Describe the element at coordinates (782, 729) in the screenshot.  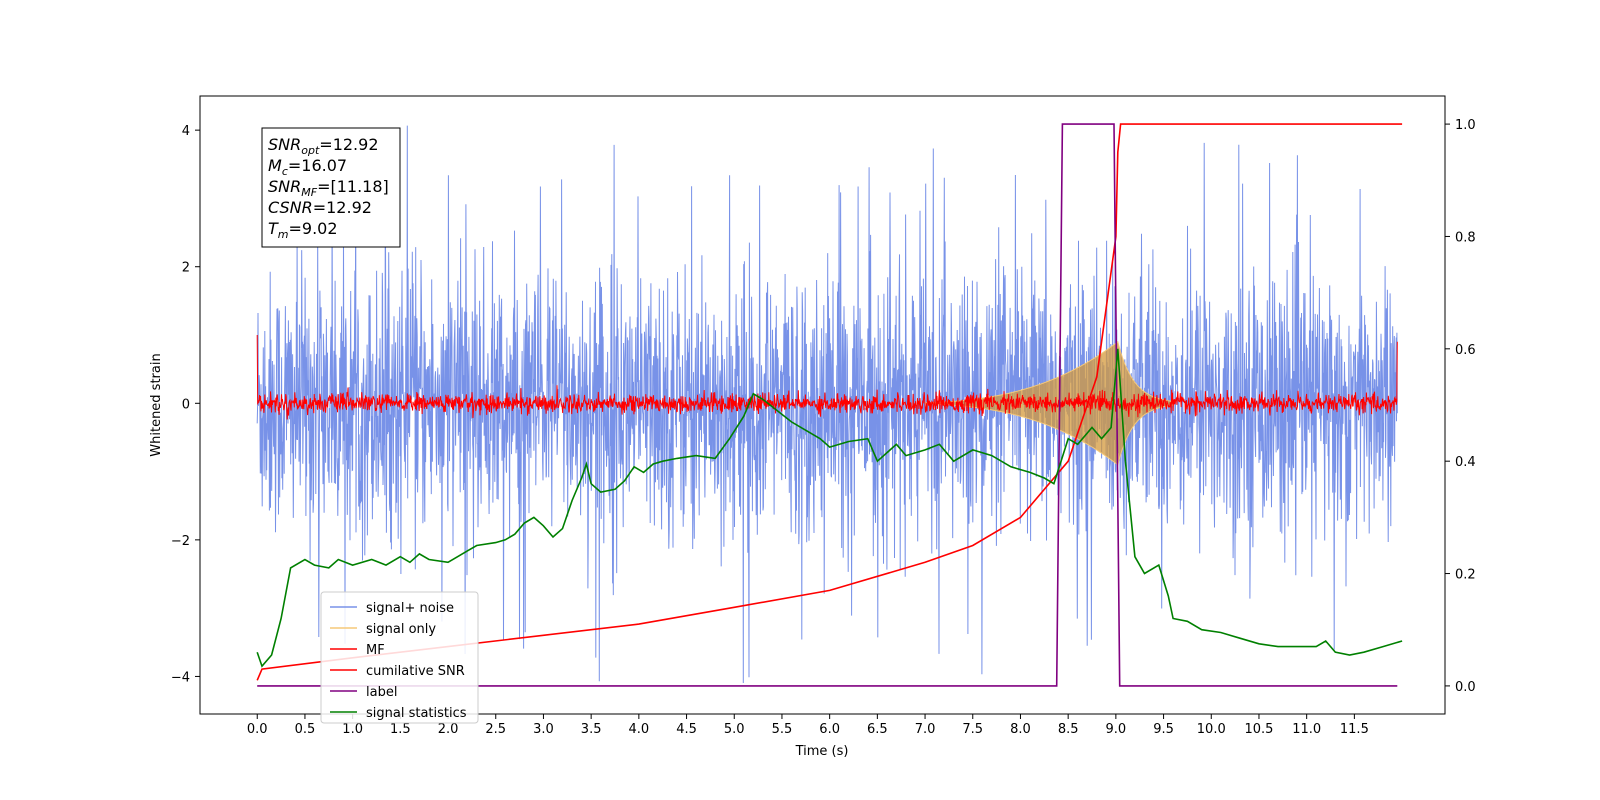
I see `x-tick-label: 5.5` at that location.